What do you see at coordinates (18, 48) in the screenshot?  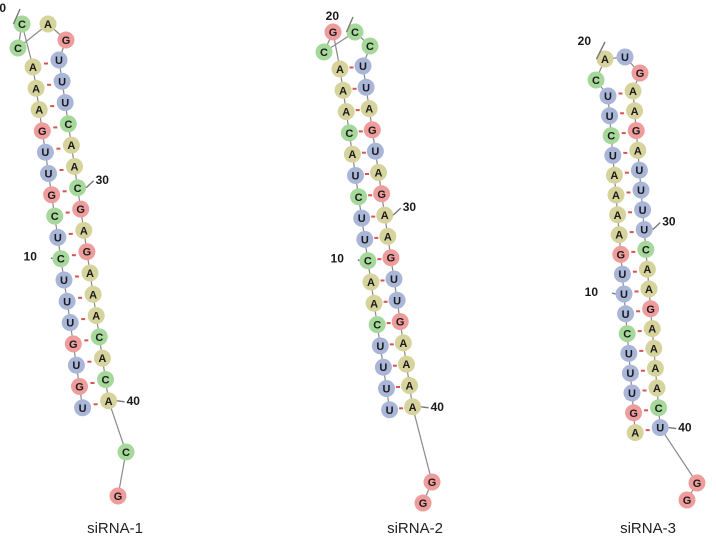 I see `loop-nucleotide: C` at bounding box center [18, 48].